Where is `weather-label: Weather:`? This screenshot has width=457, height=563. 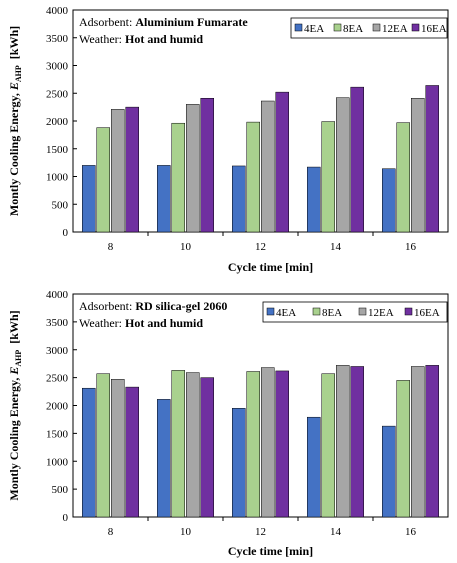 weather-label: Weather: is located at coordinates (102, 323).